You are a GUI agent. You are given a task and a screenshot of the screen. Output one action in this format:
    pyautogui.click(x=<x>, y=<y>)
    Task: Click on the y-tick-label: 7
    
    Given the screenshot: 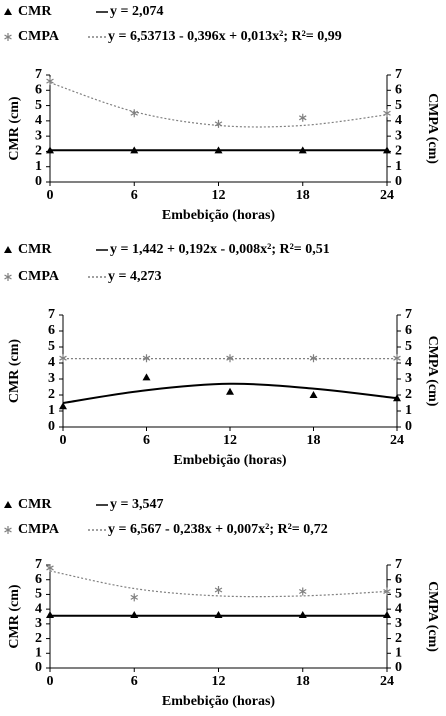 What is the action you would take?
    pyautogui.click(x=38, y=564)
    